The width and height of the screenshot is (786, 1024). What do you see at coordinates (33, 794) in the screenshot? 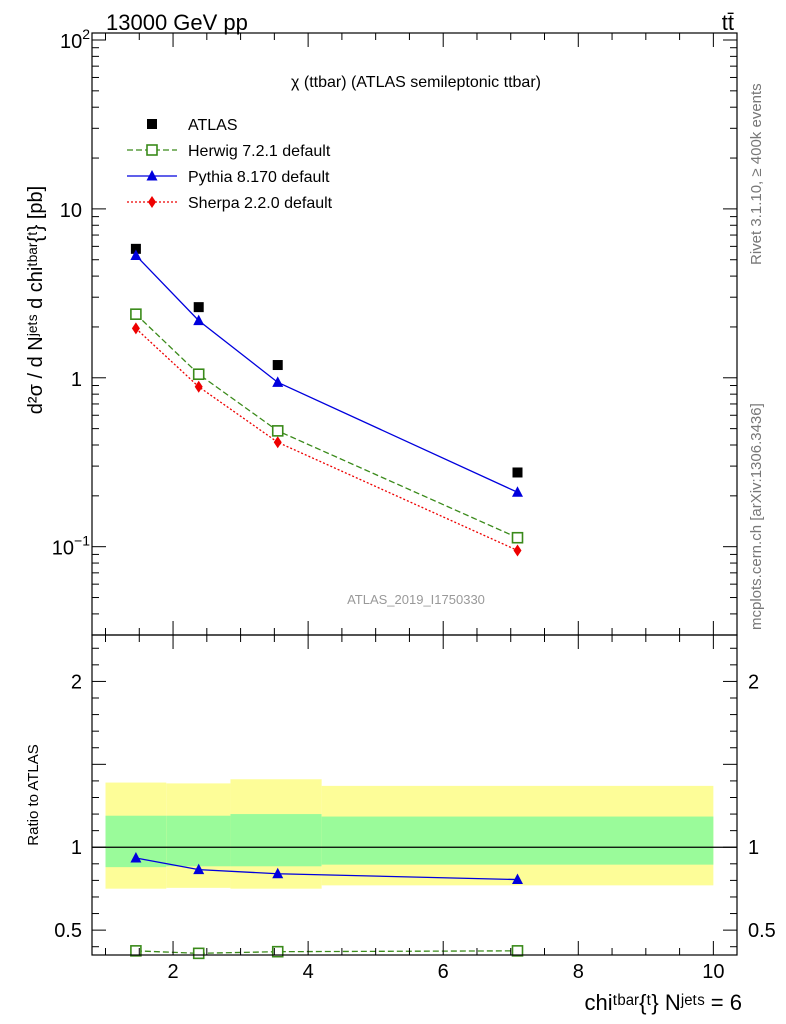
I see `ratio-y-axis-label: Ratio to ATLAS` at bounding box center [33, 794].